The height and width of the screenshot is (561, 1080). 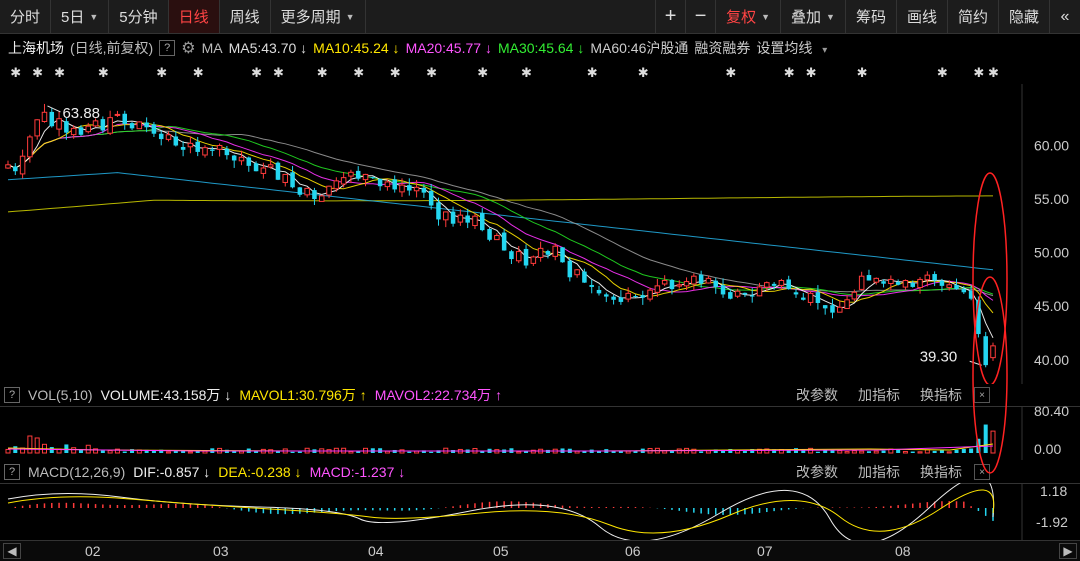 What do you see at coordinates (1051, 146) in the screenshot?
I see `price-tick-label: 60.00` at bounding box center [1051, 146].